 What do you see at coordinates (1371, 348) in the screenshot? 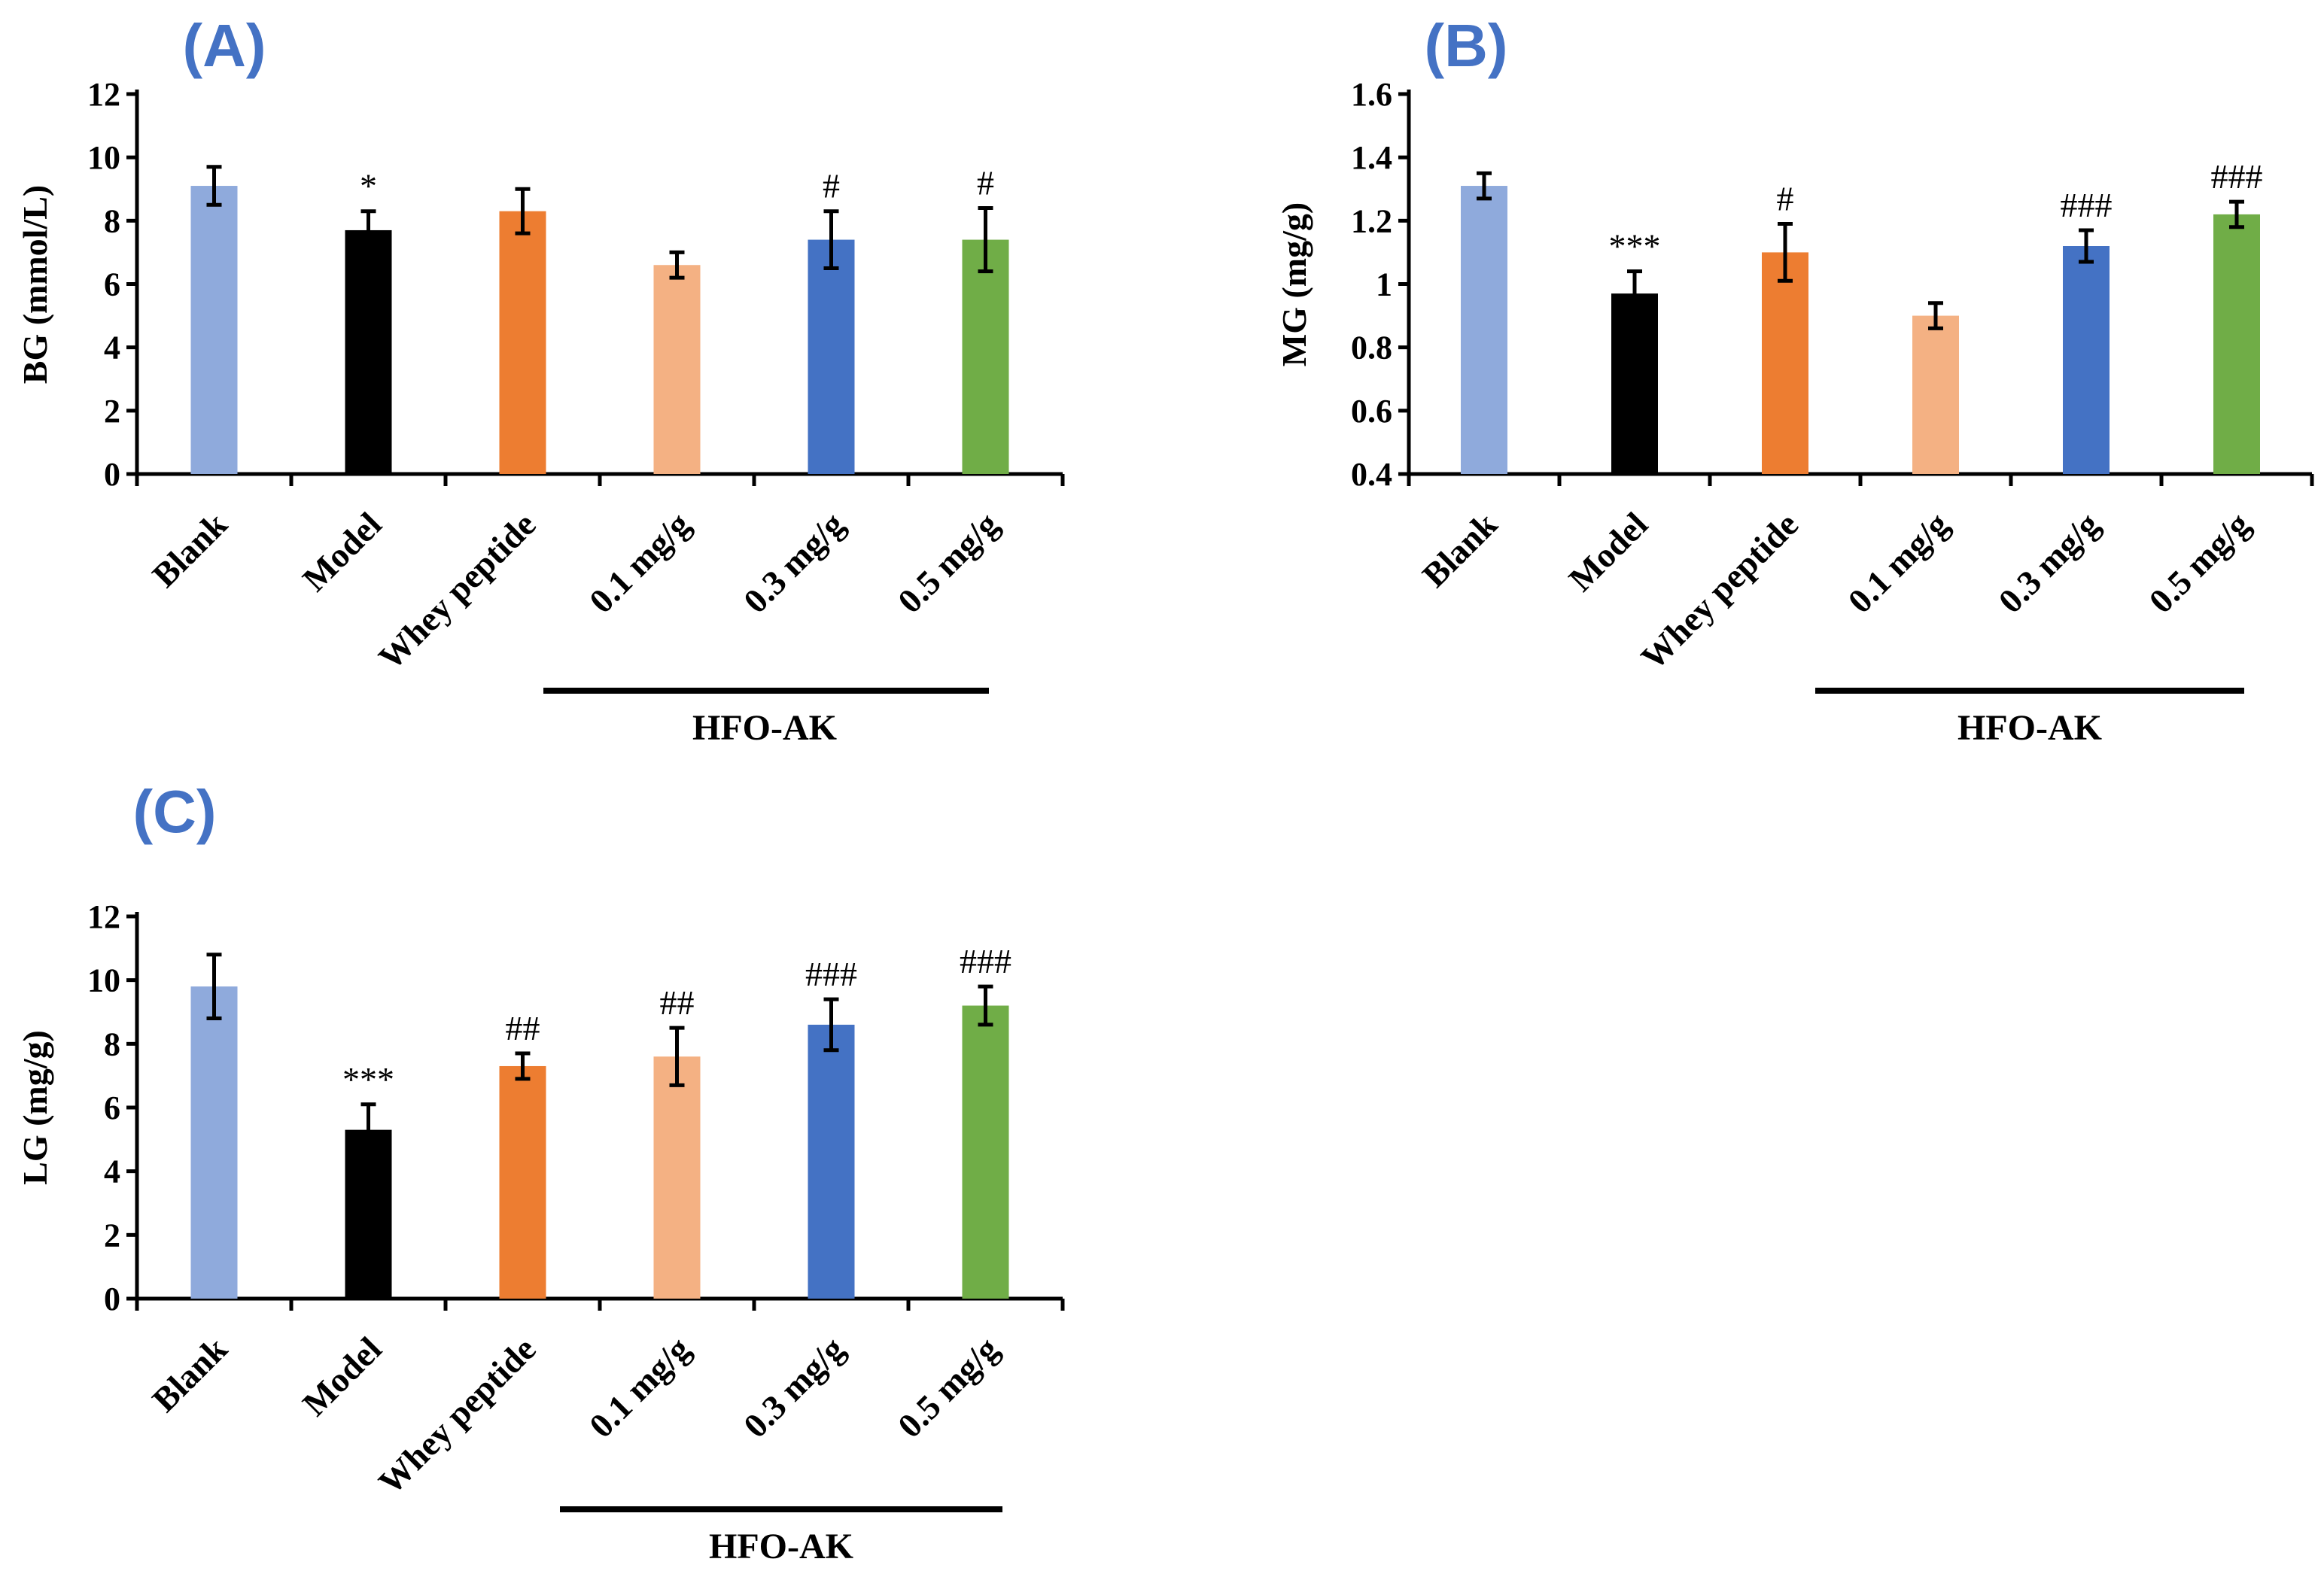
I see `y-tick-label: 0.8` at bounding box center [1371, 348].